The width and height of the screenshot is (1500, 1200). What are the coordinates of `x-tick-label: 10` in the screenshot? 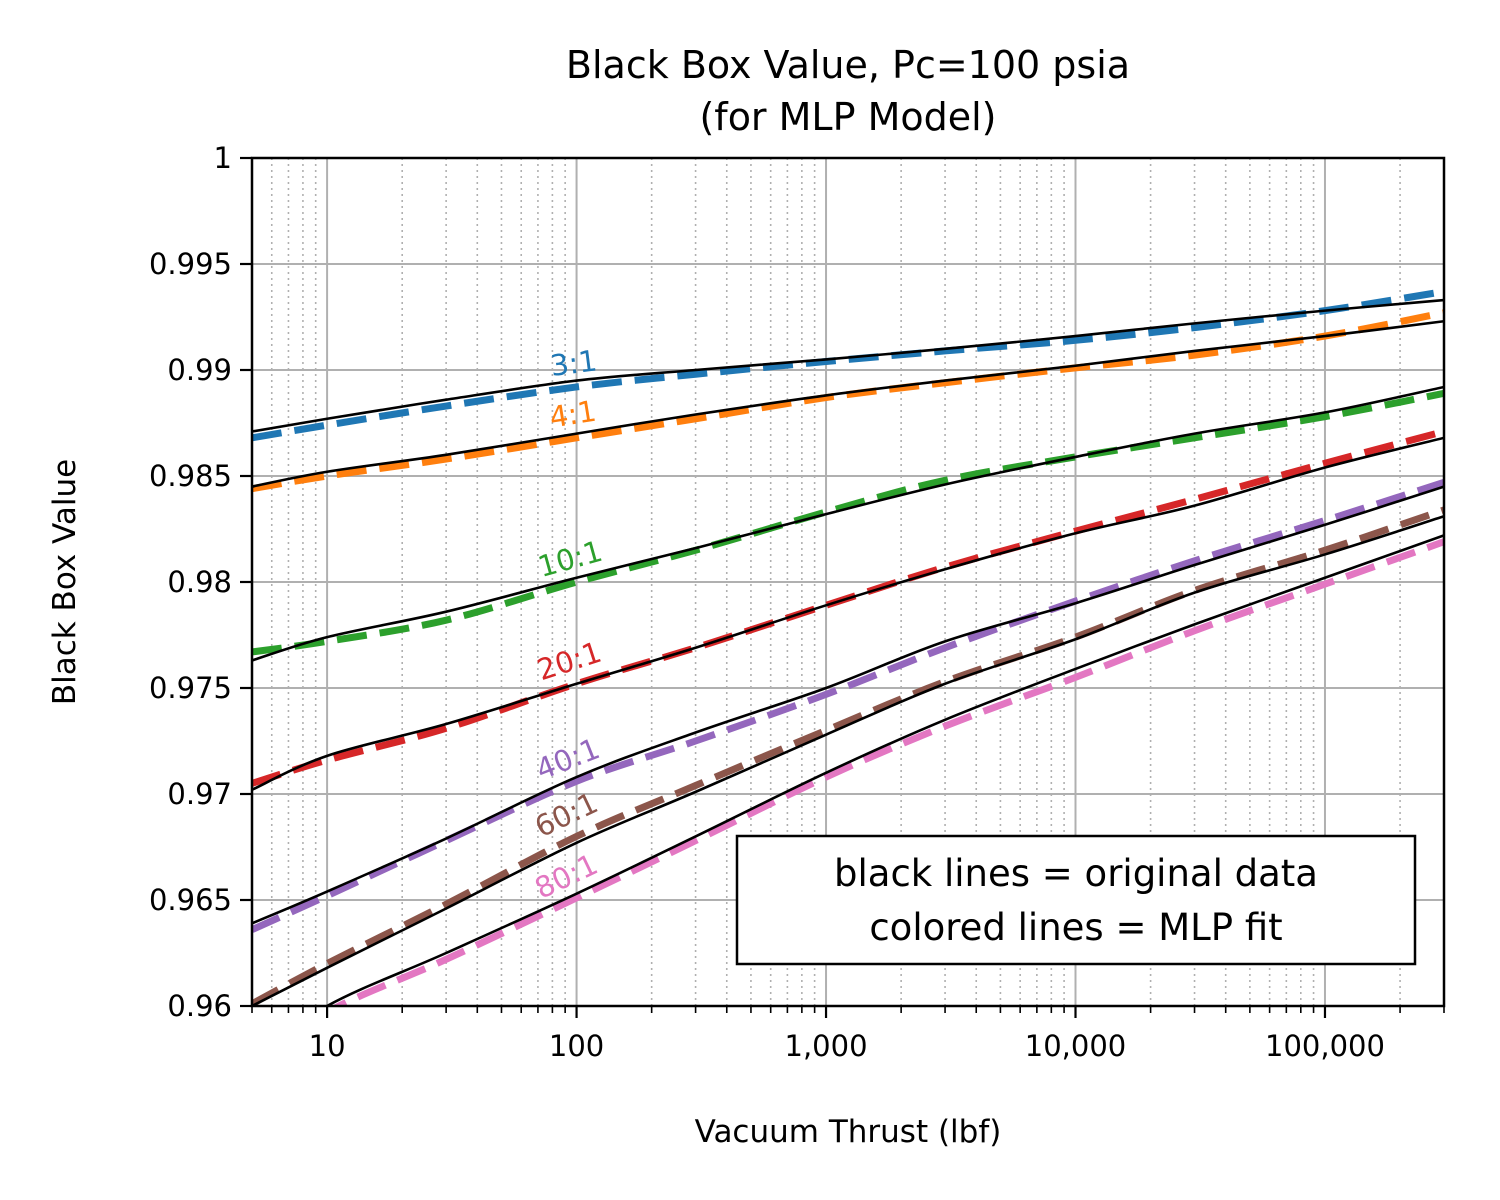 It's located at (327, 1046).